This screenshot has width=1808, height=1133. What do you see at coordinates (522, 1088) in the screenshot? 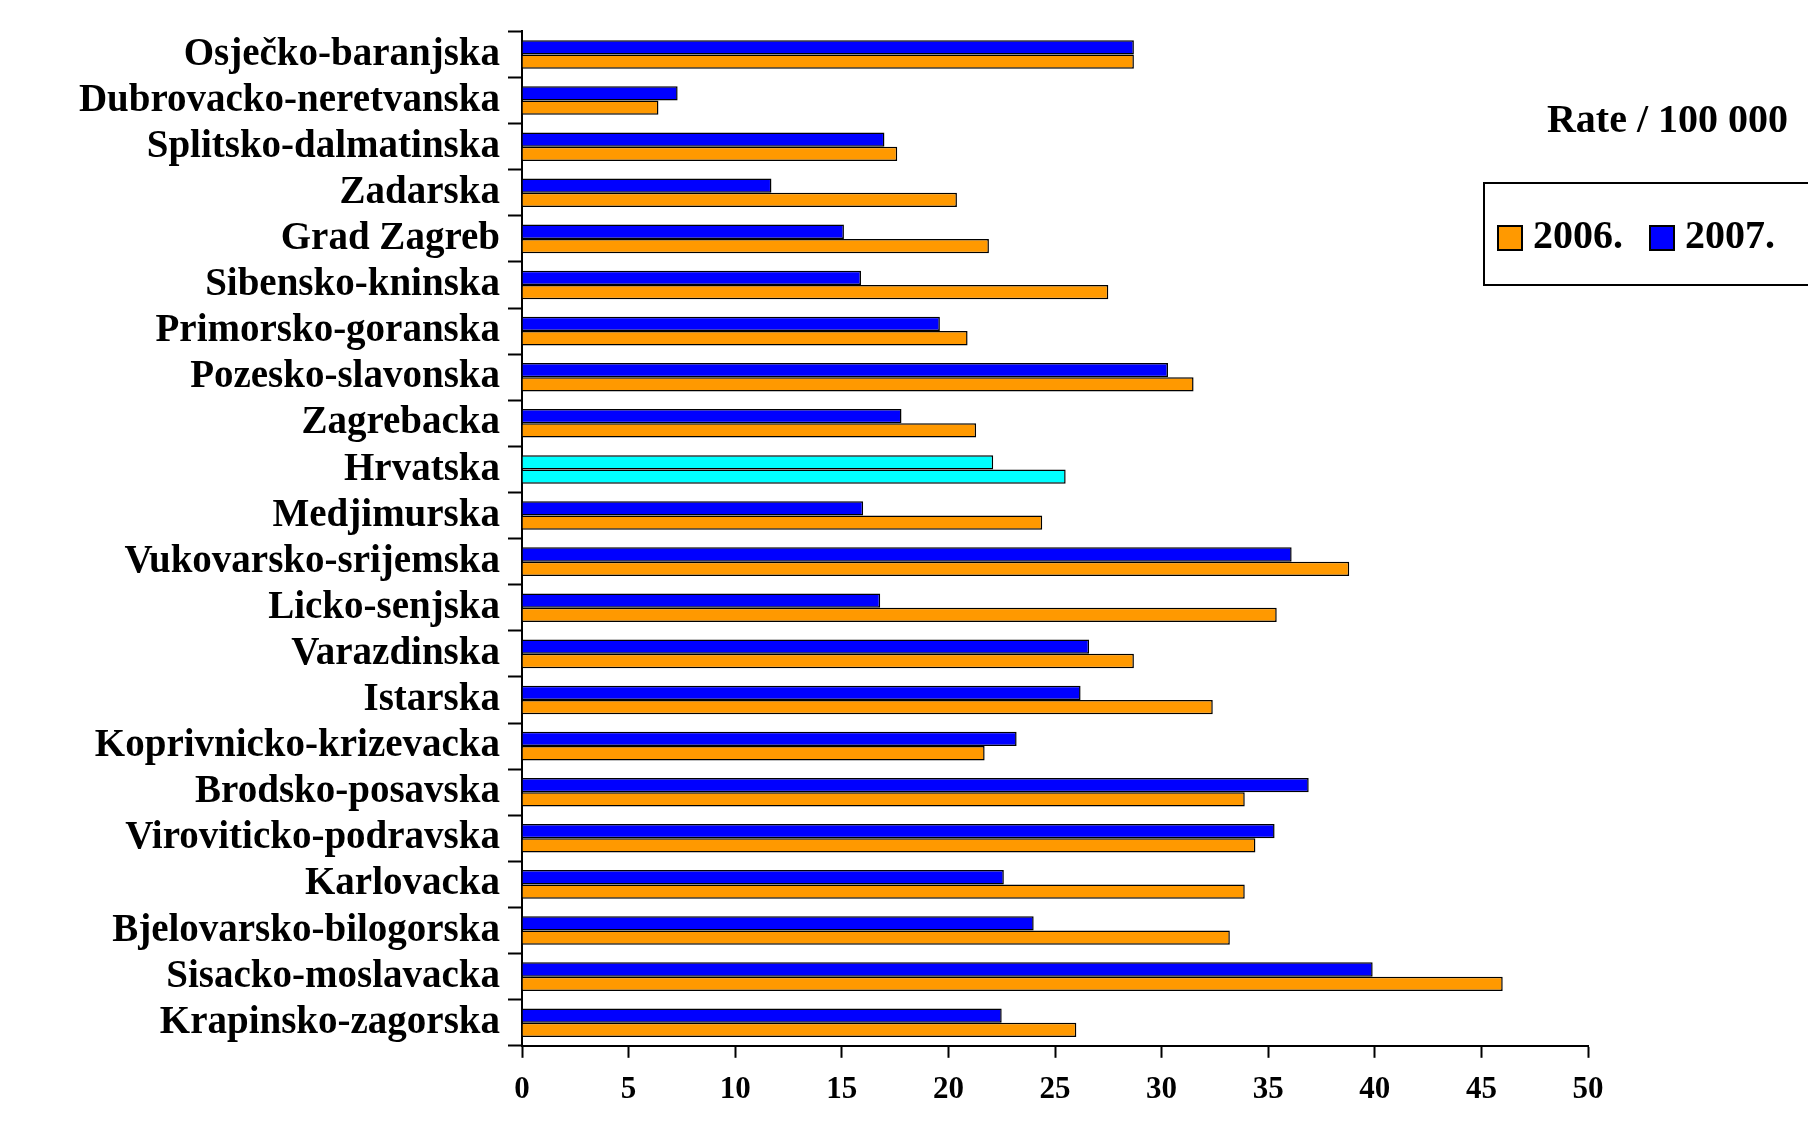
I see `x-tick-label: 0` at bounding box center [522, 1088].